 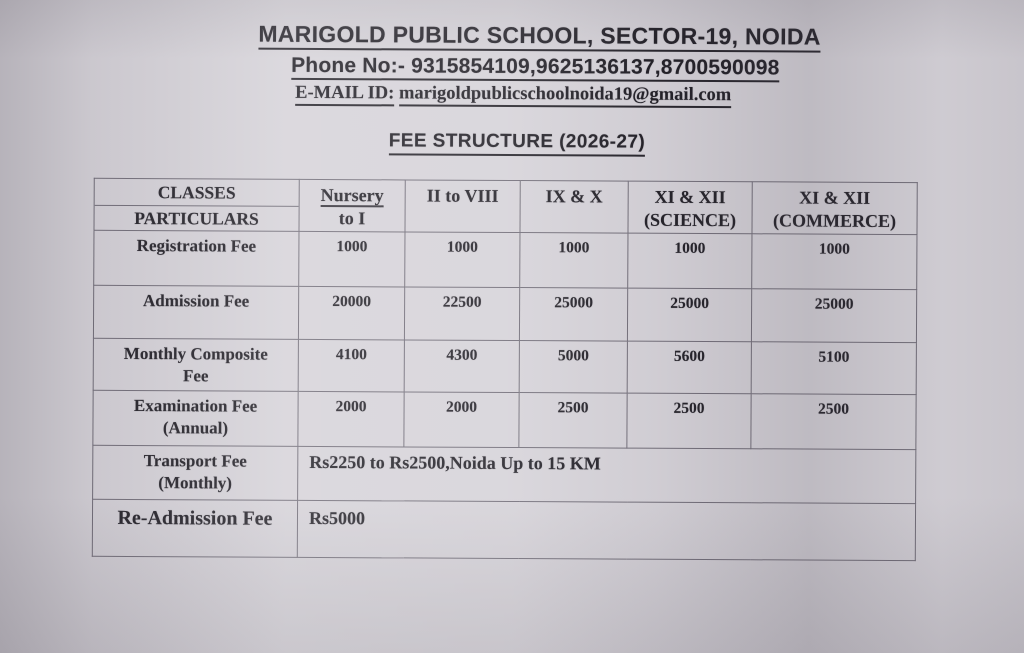 I want to click on fee-value-cell: 5000, so click(x=573, y=367).